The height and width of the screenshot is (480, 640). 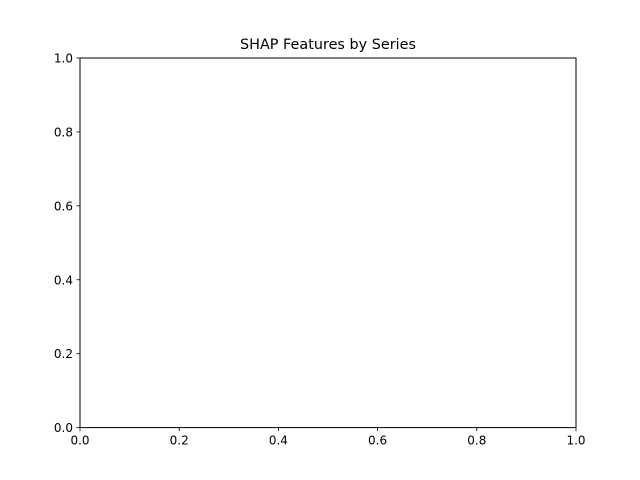 I want to click on chart-title: SHAP Features by Series, so click(x=328, y=45).